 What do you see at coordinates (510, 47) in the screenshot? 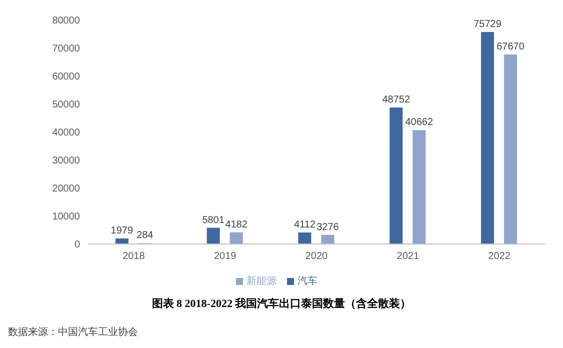
I see `data-label: 67670` at bounding box center [510, 47].